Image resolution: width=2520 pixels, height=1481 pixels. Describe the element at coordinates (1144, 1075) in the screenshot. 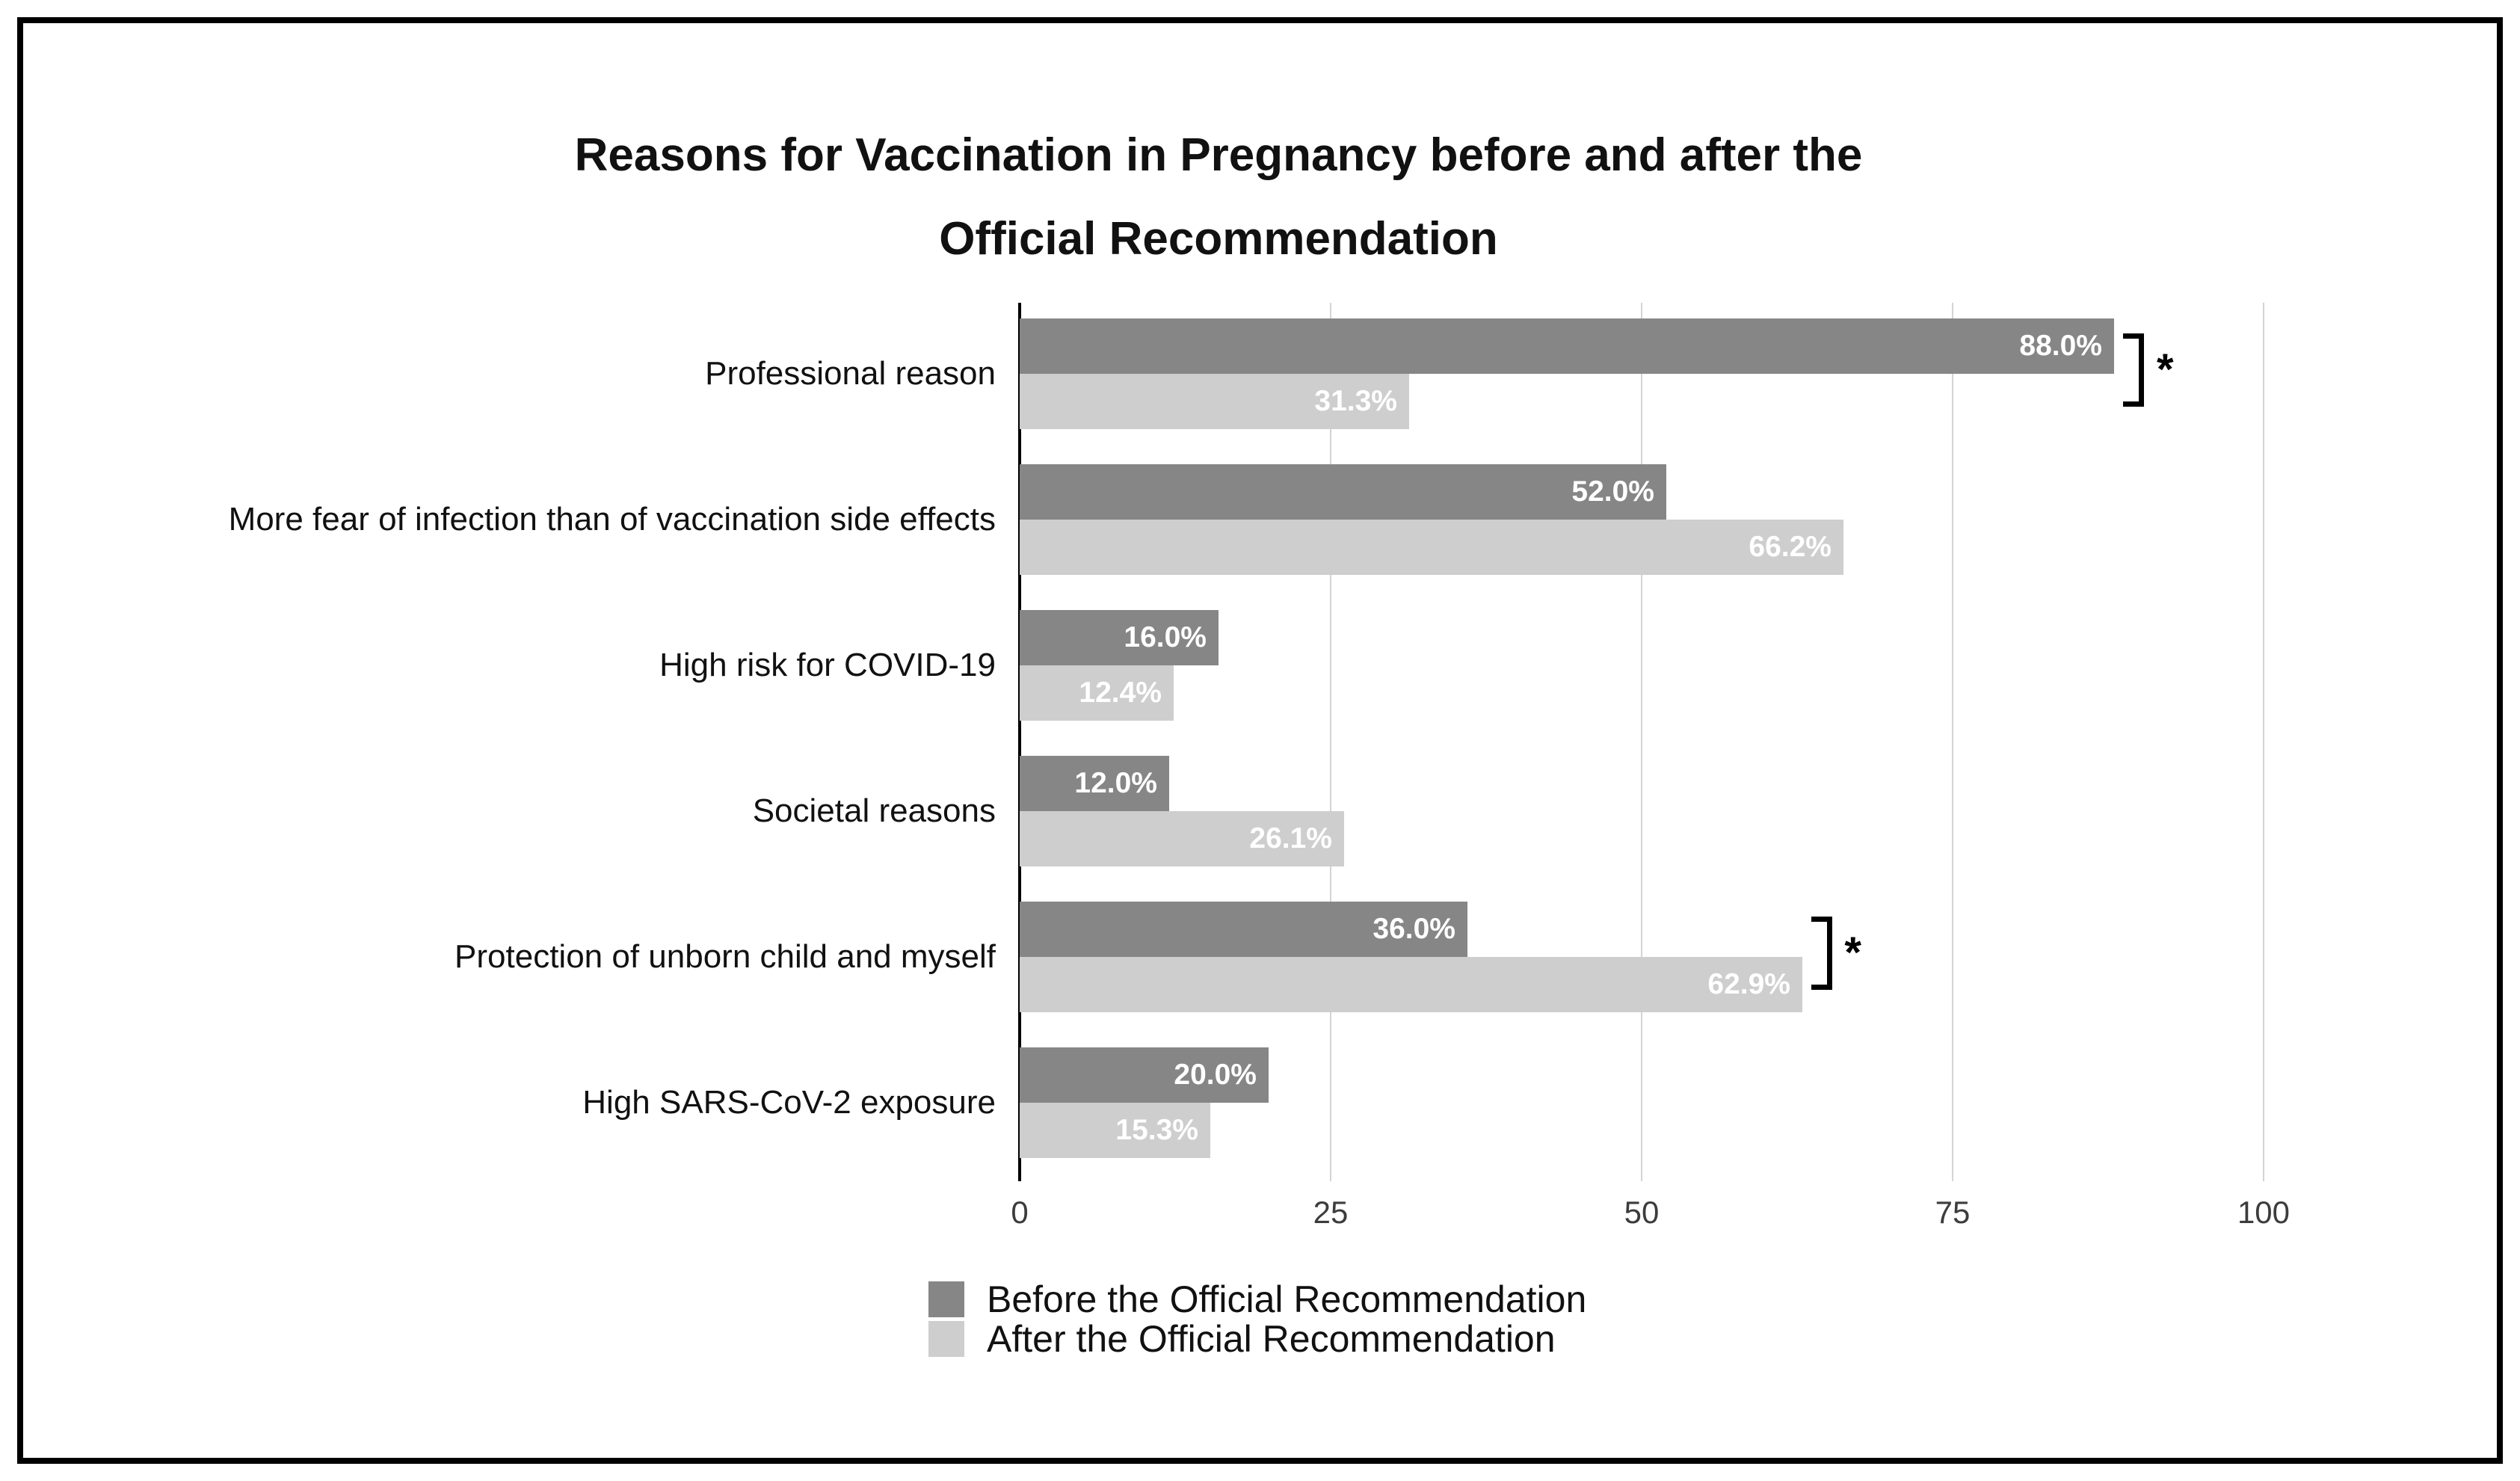

I see `bar-before: 20.0%` at that location.